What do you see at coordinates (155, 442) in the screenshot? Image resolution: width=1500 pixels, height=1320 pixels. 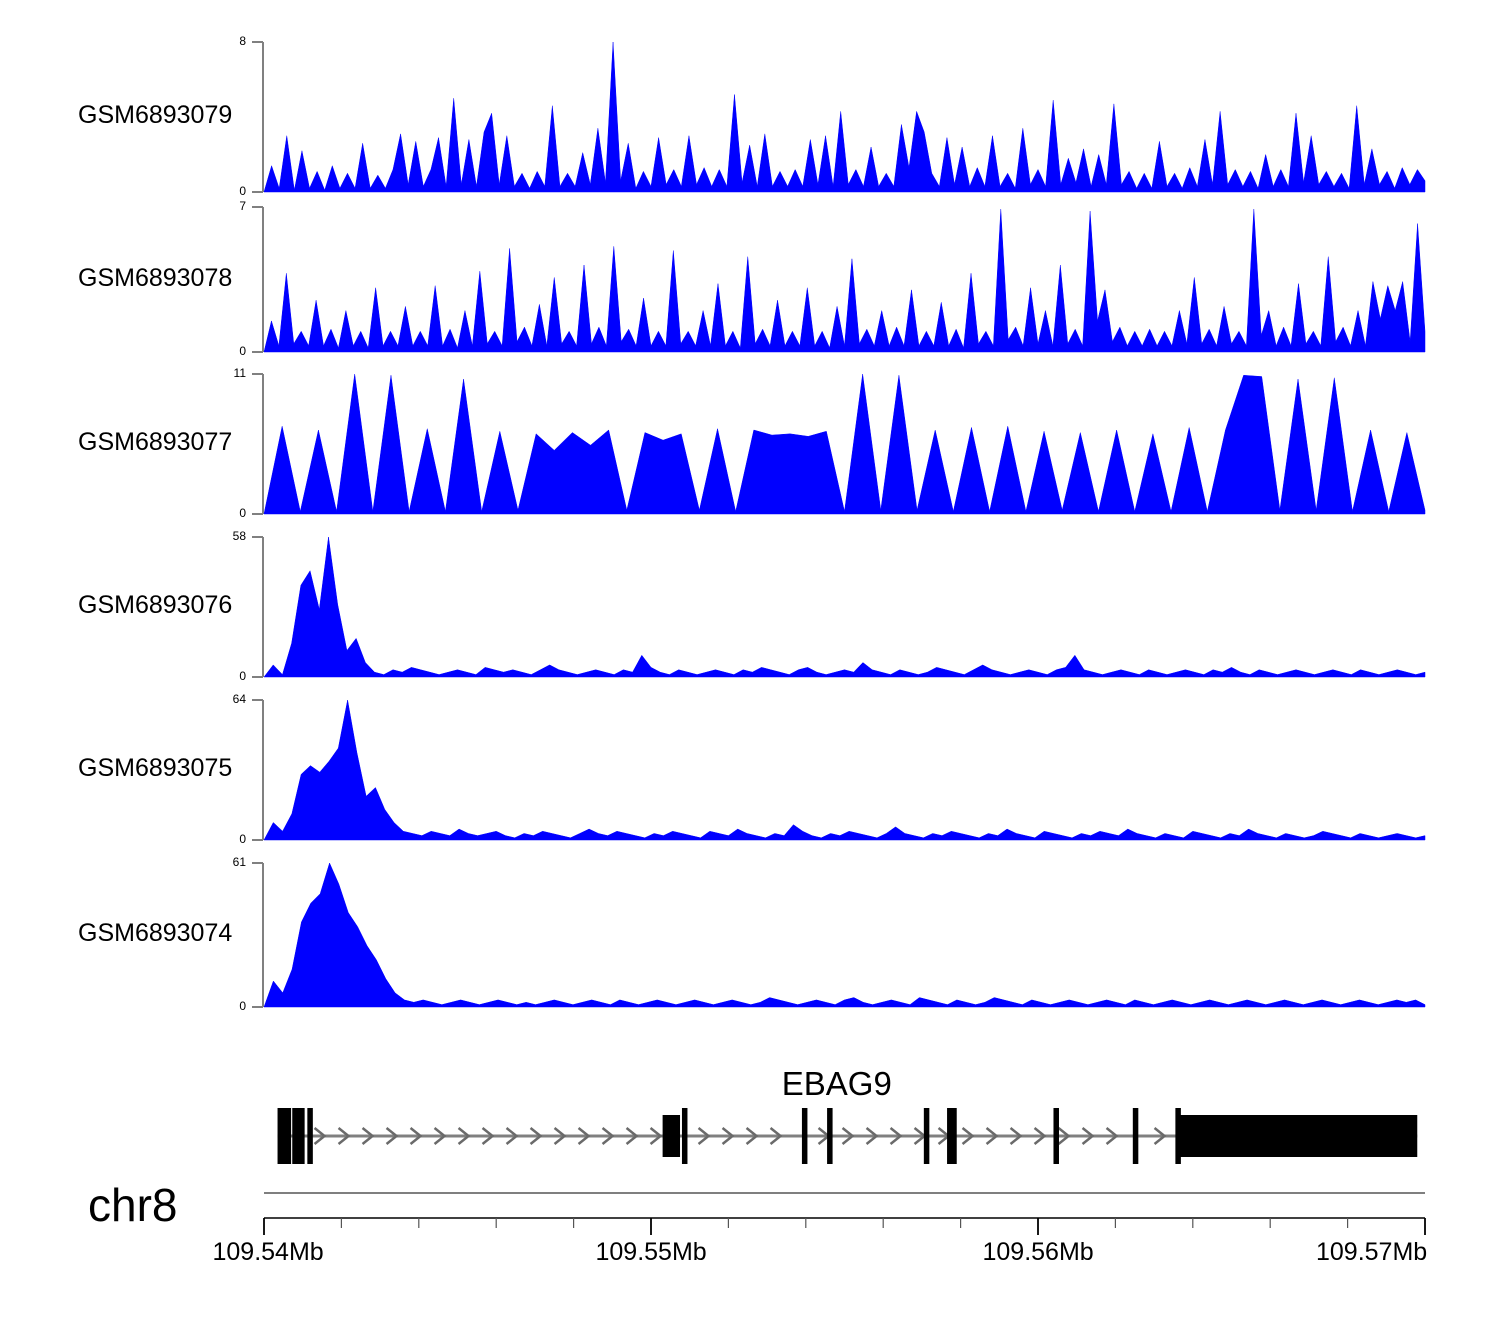 I see `track-label-GSM6893077: GSM6893077` at bounding box center [155, 442].